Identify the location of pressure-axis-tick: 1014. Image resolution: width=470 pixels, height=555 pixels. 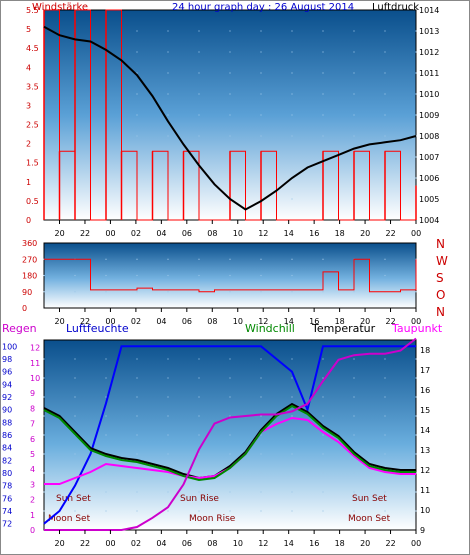
(429, 10).